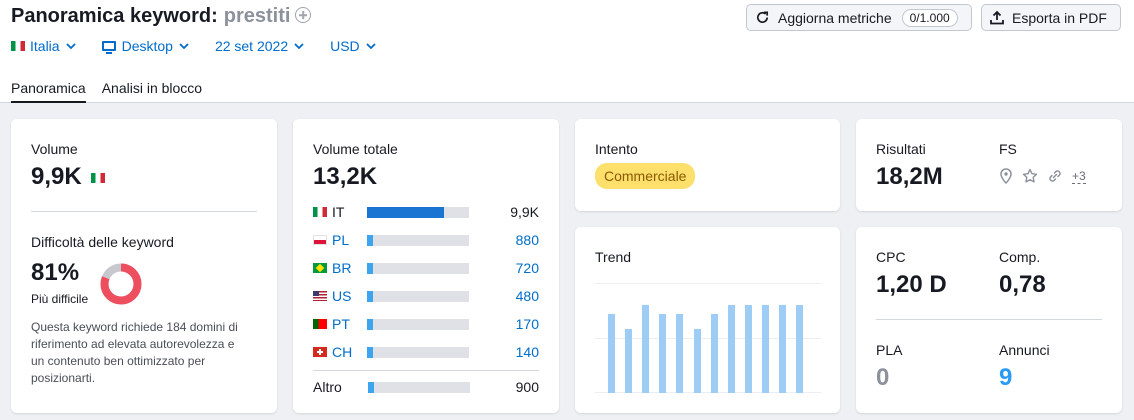  What do you see at coordinates (54, 149) in the screenshot?
I see `volume-label: Volume` at bounding box center [54, 149].